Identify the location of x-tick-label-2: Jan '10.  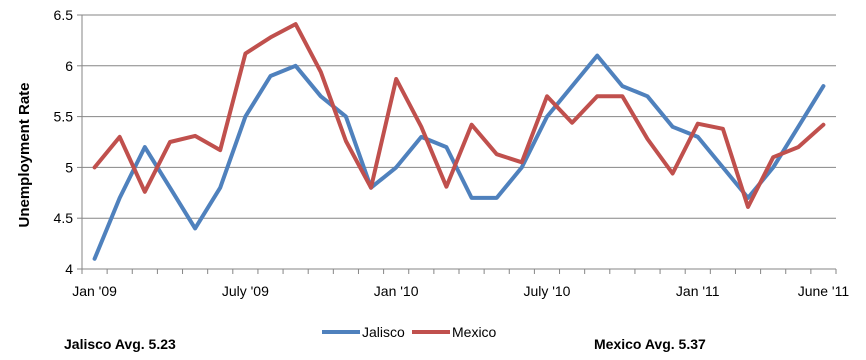
(396, 291).